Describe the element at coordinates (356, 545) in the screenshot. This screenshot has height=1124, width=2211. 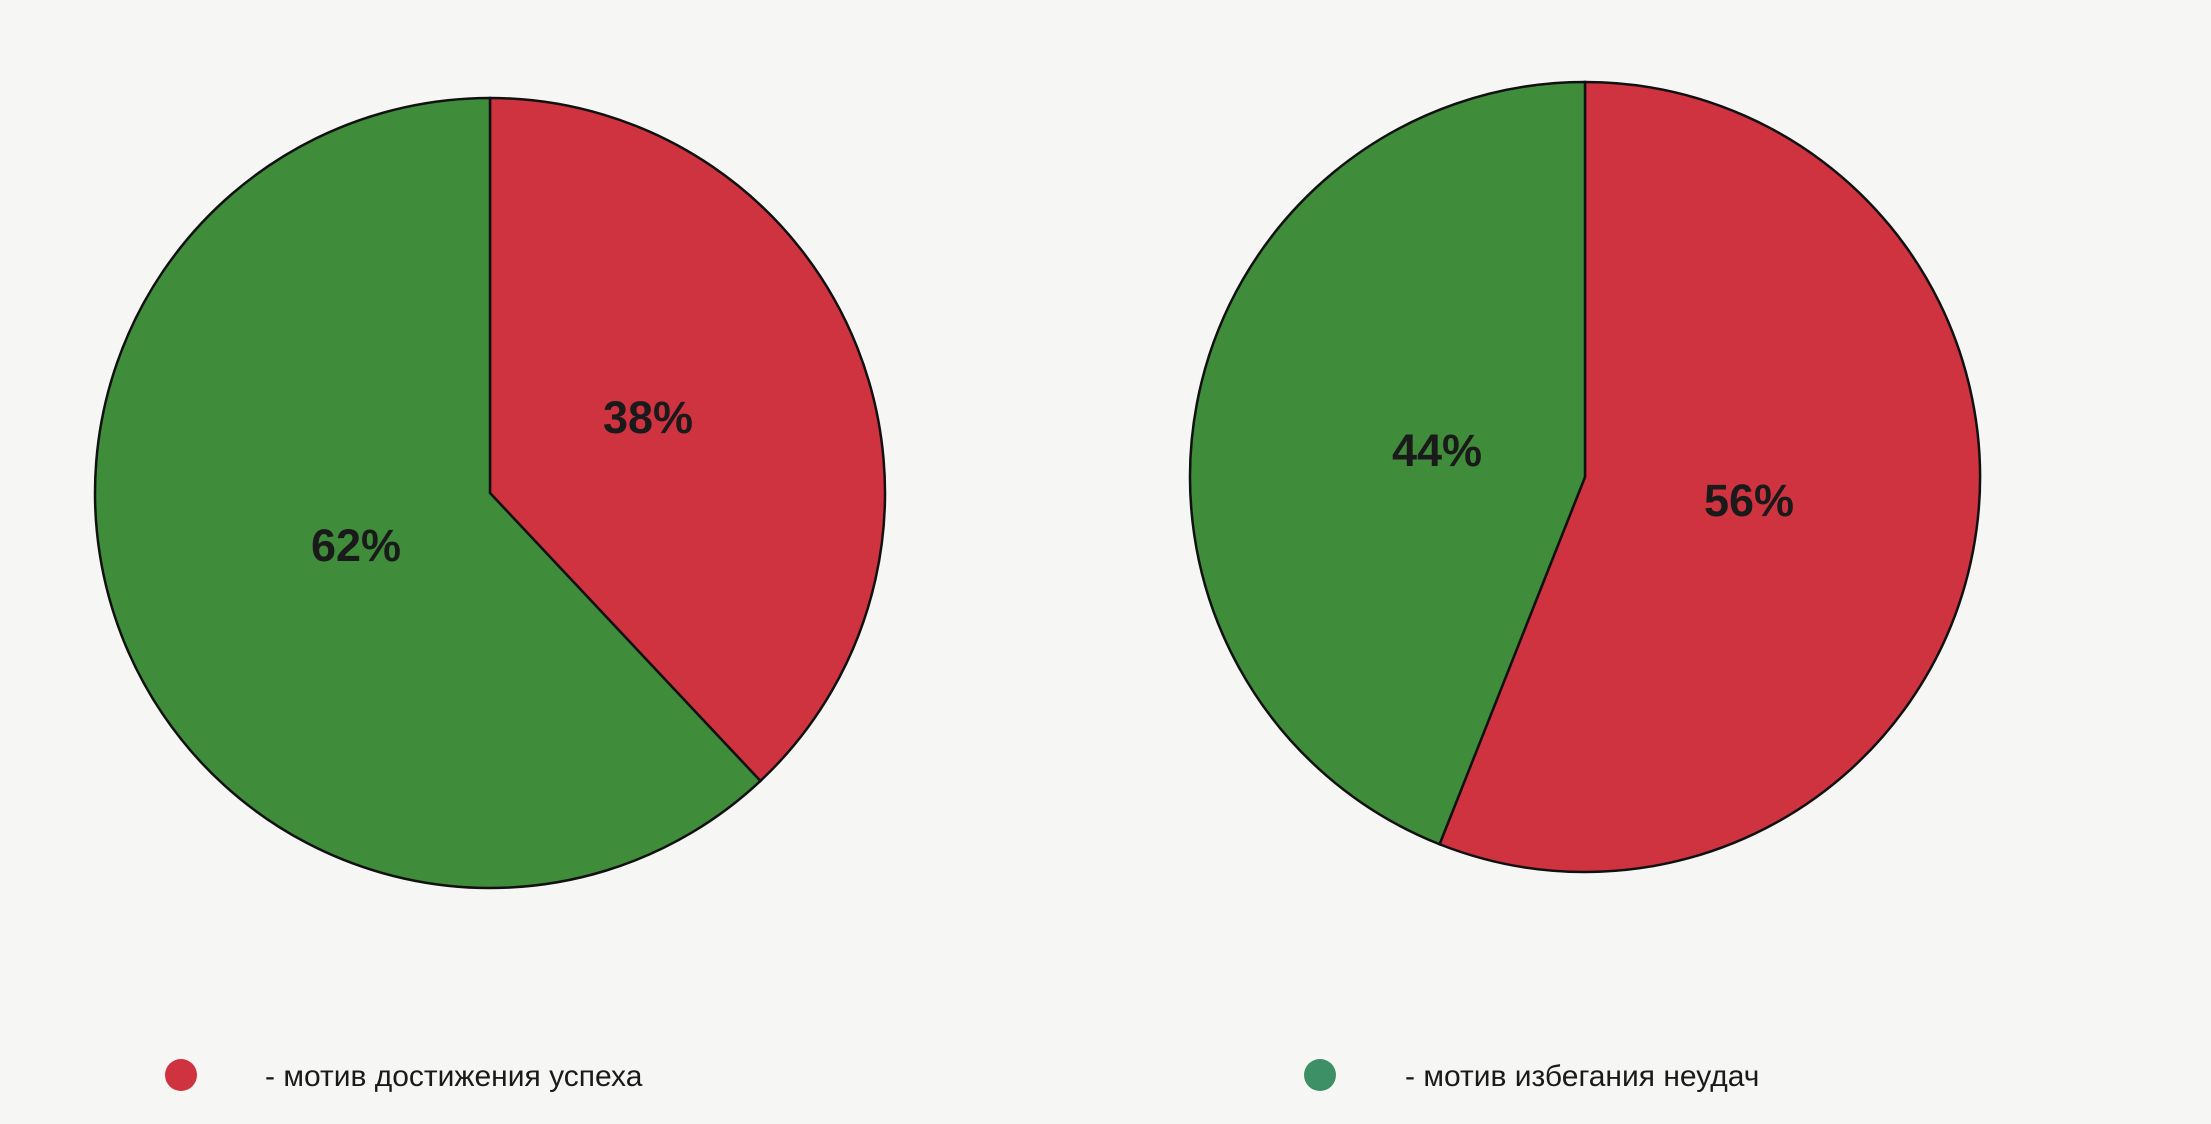
I see `slice-label-failure-avoidance: 62%` at that location.